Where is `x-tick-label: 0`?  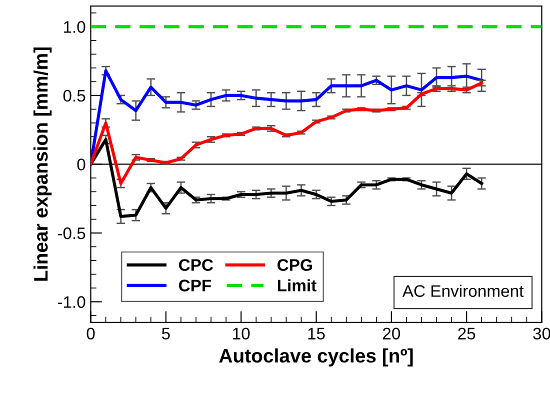
x-tick-label: 0 is located at coordinates (90, 334).